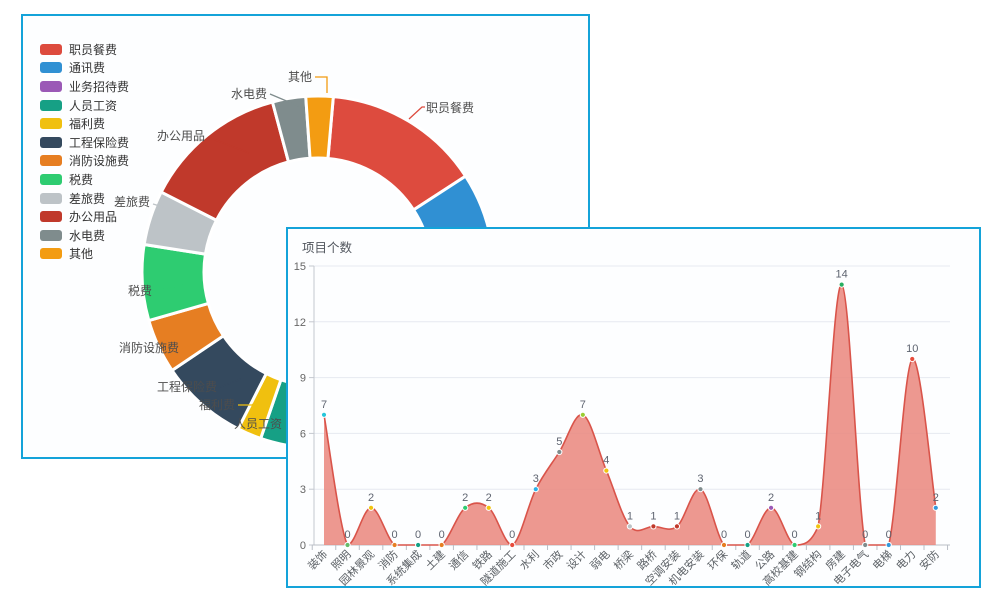 The height and width of the screenshot is (600, 1000). I want to click on y-tick-label: 9, so click(303, 379).